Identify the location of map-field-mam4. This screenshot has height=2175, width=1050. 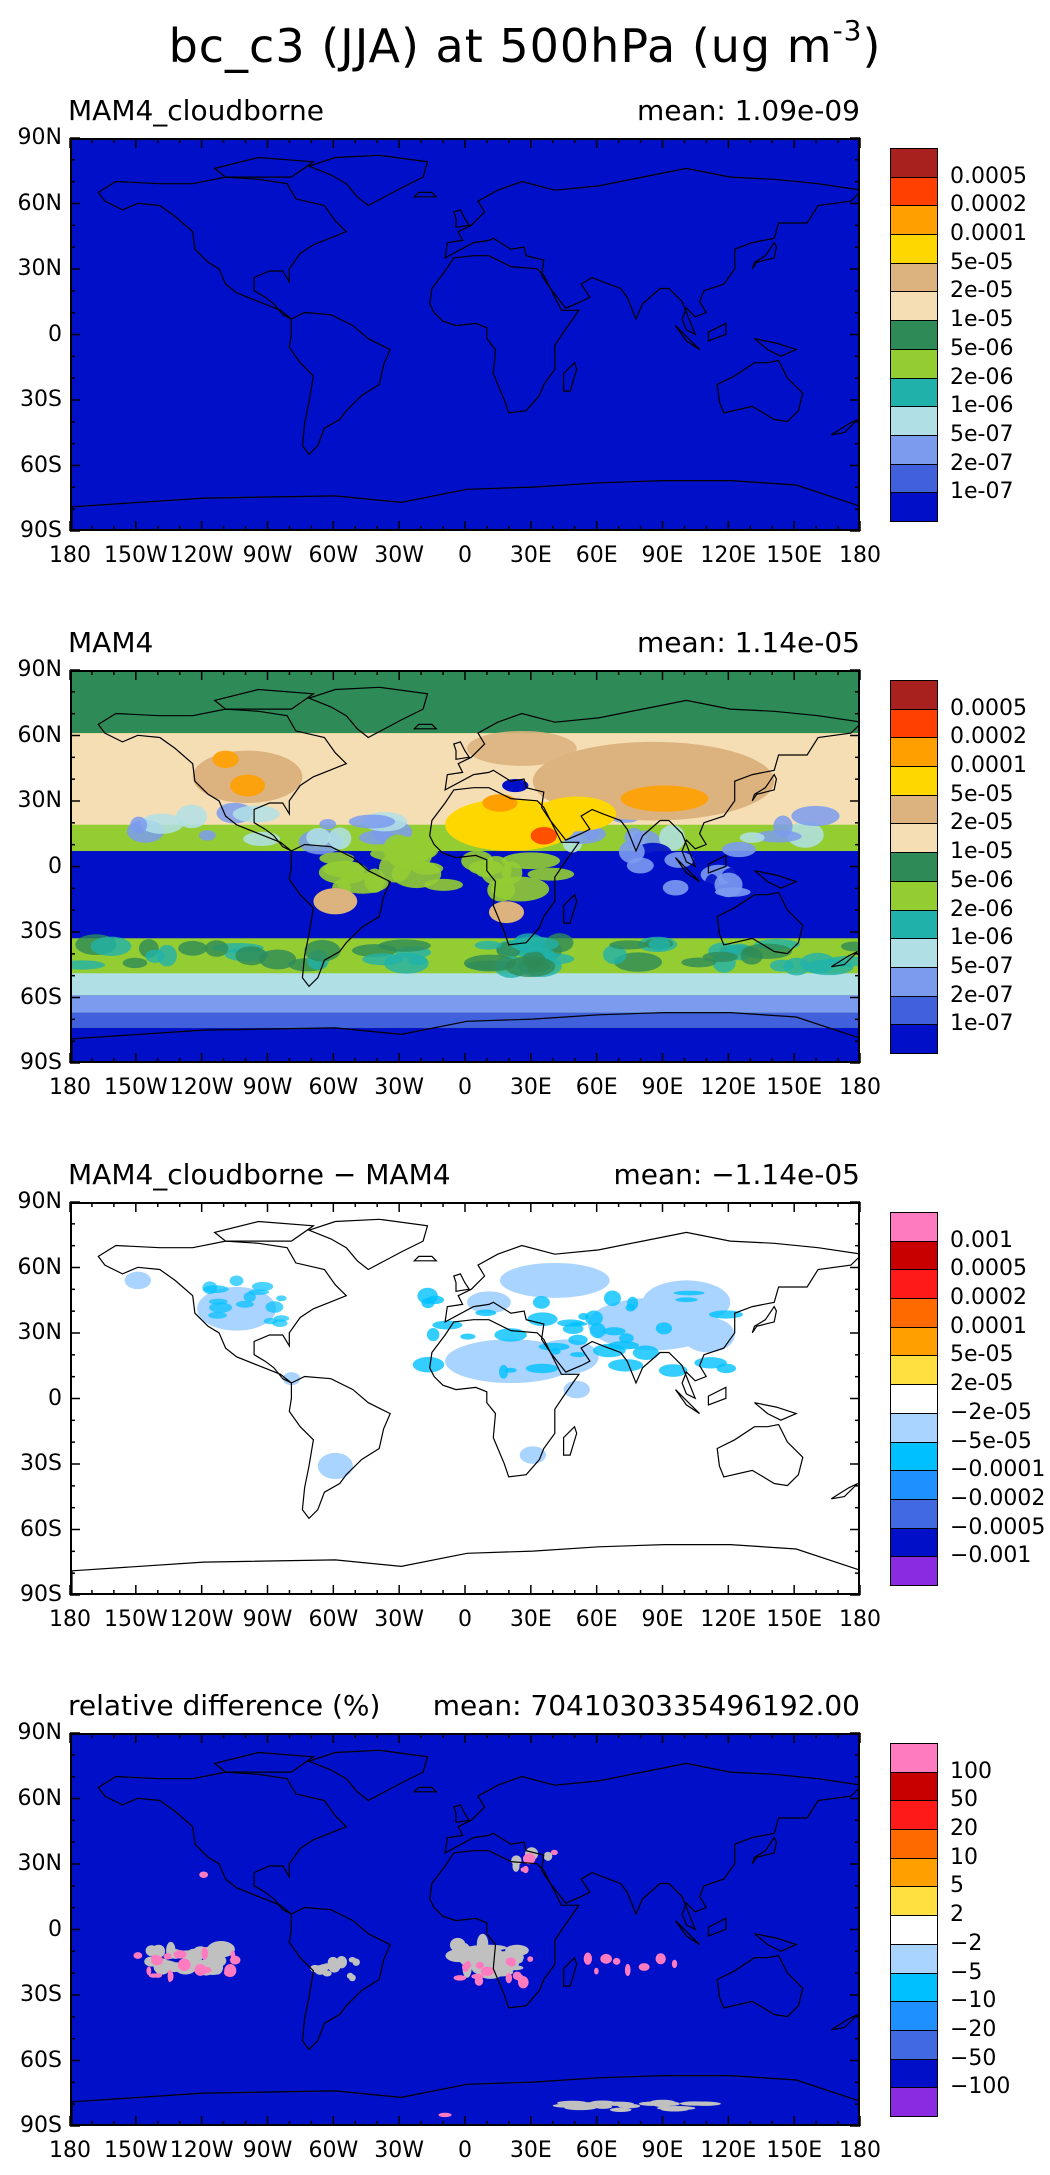
(465, 866).